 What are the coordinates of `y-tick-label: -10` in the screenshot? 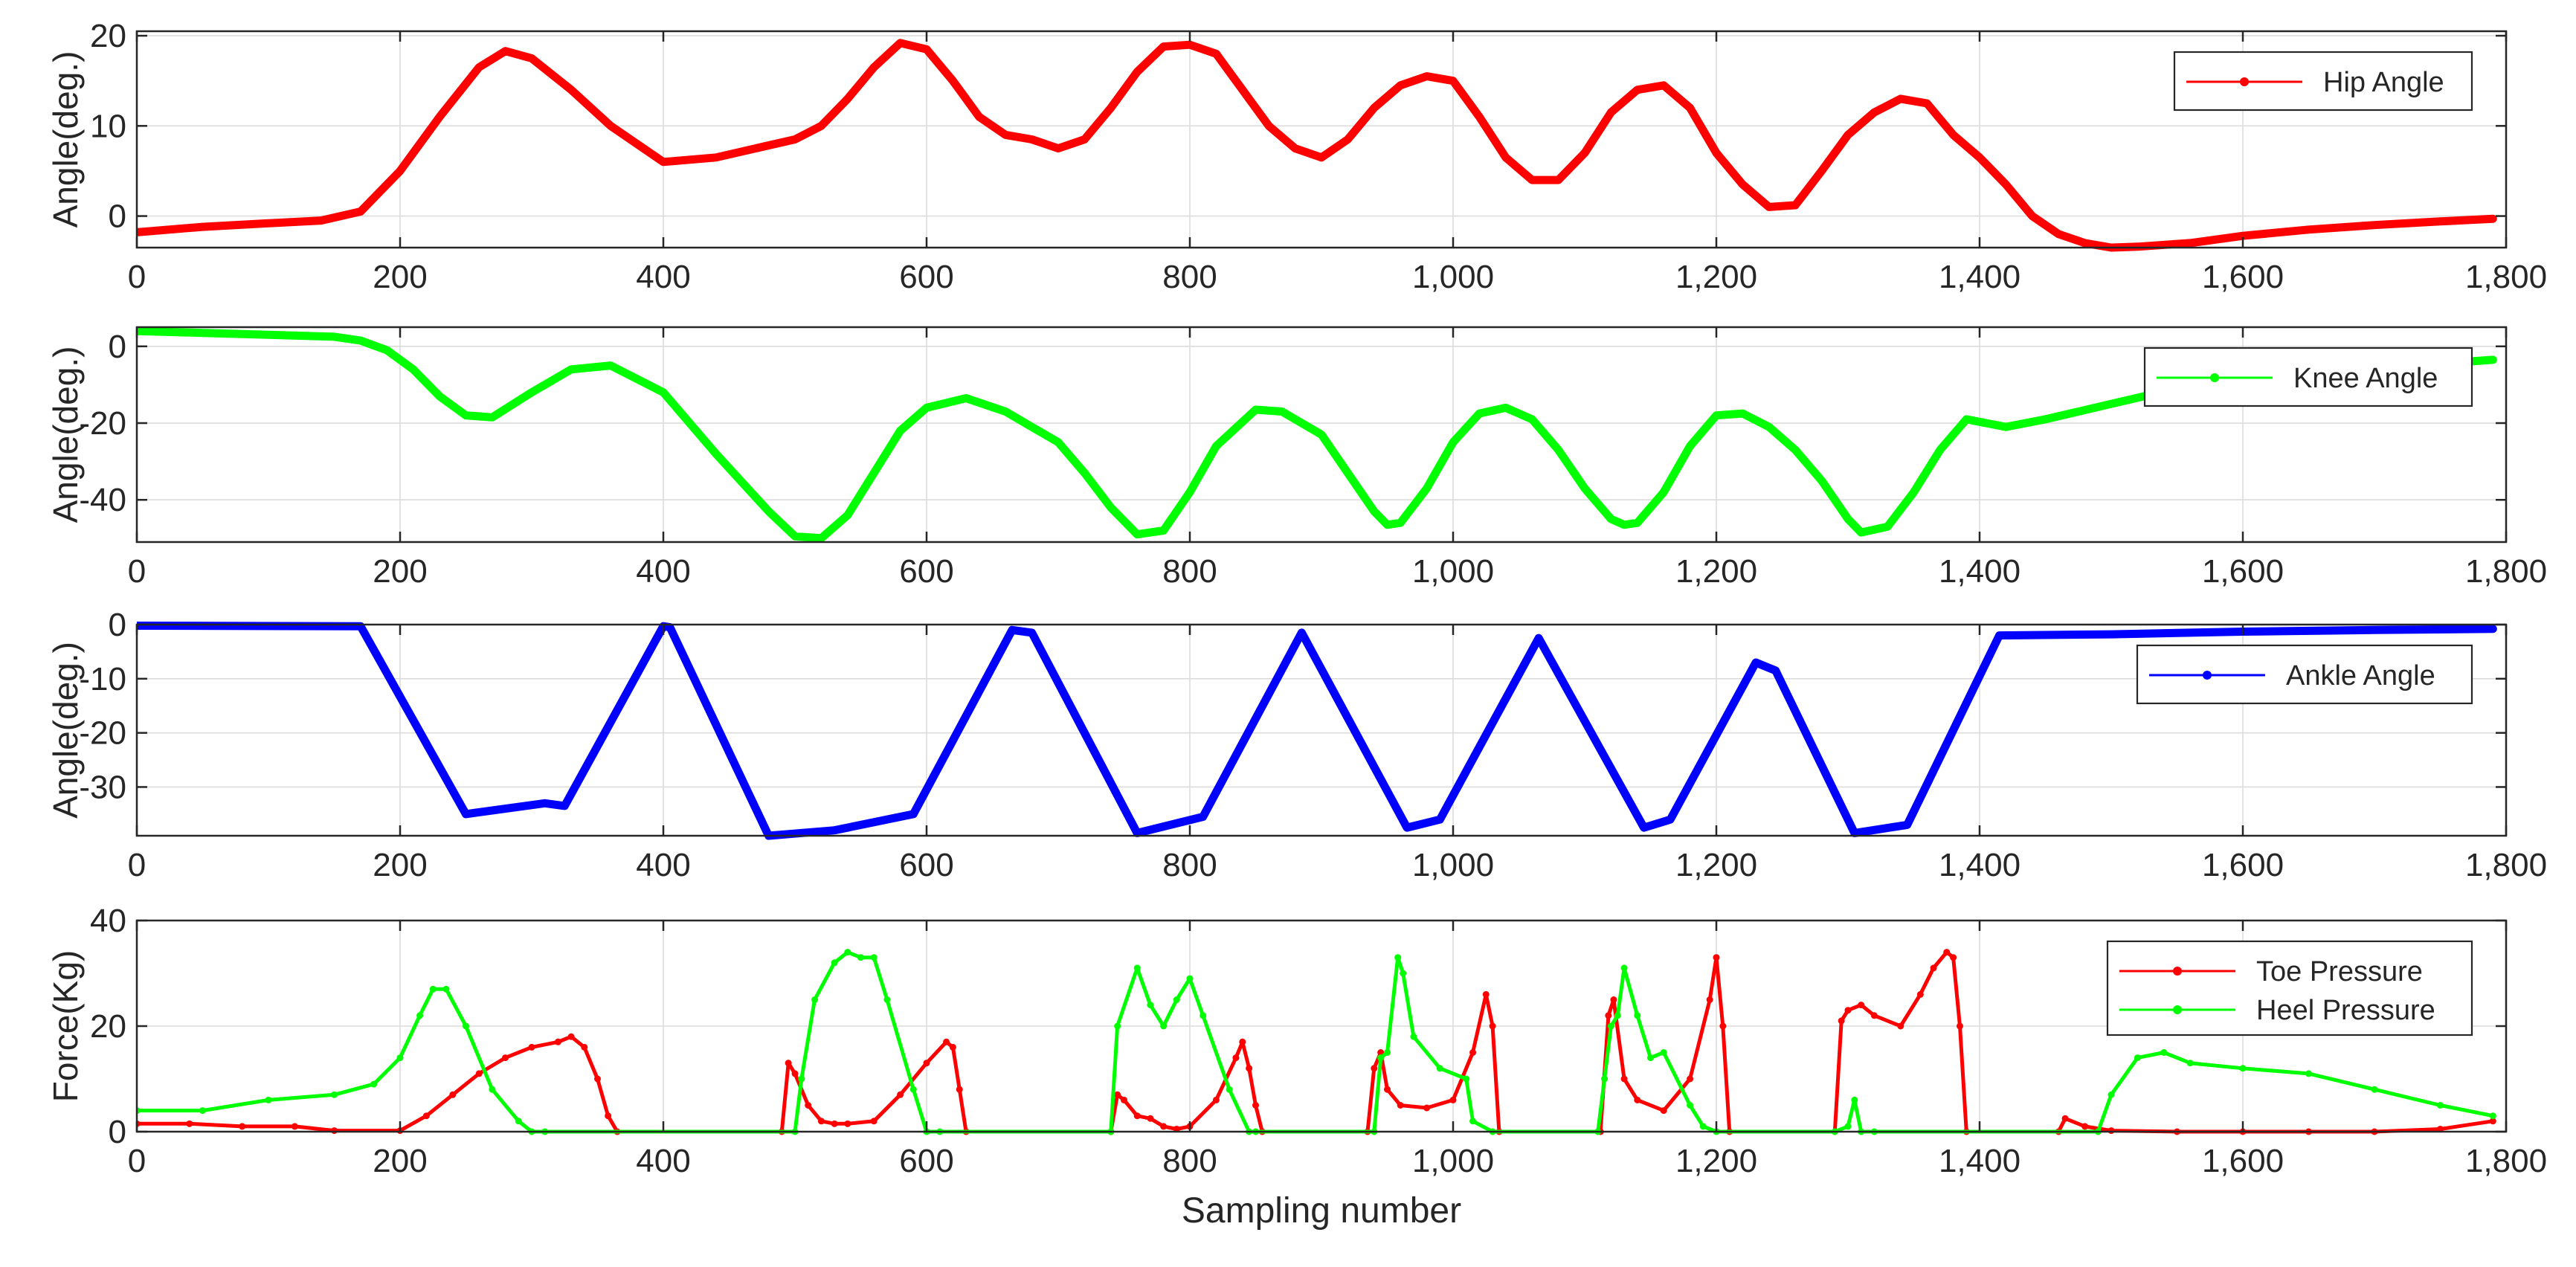 It's located at (102, 679).